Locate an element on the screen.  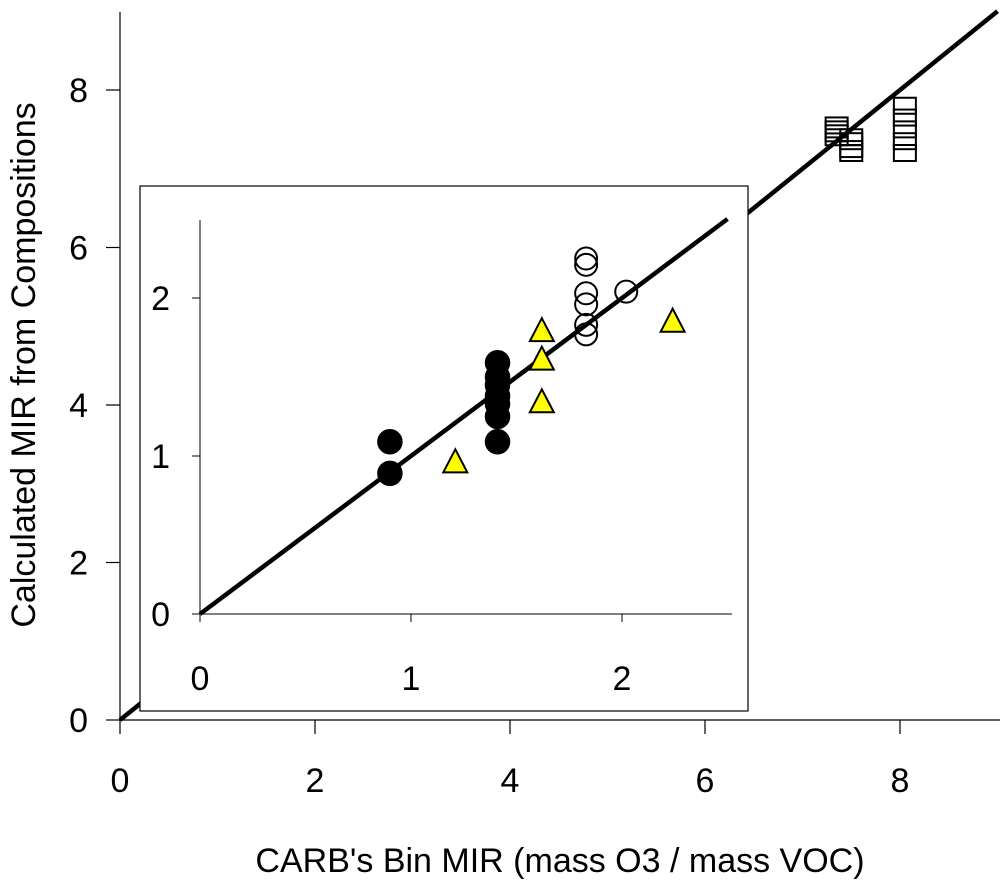
inset-y-tick-label: 1 is located at coordinates (160, 457).